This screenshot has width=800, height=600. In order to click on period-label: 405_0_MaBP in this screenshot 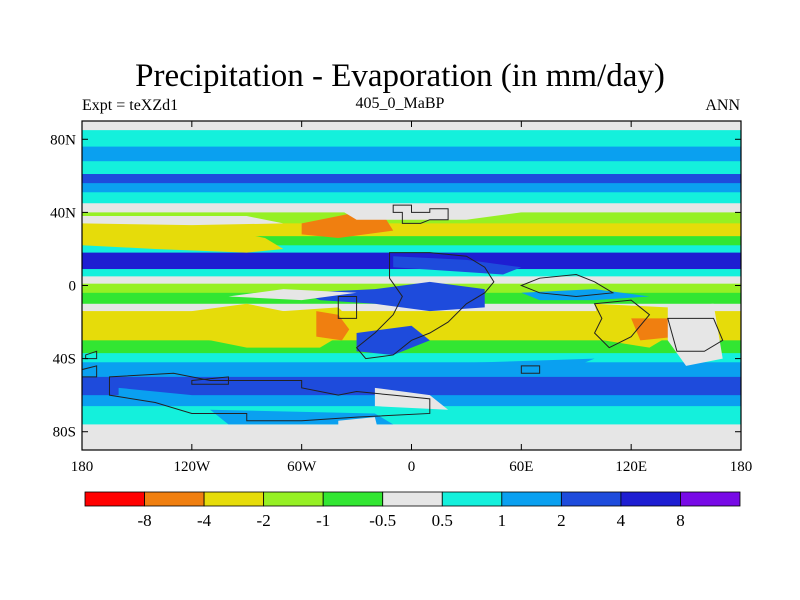, I will do `click(400, 103)`.